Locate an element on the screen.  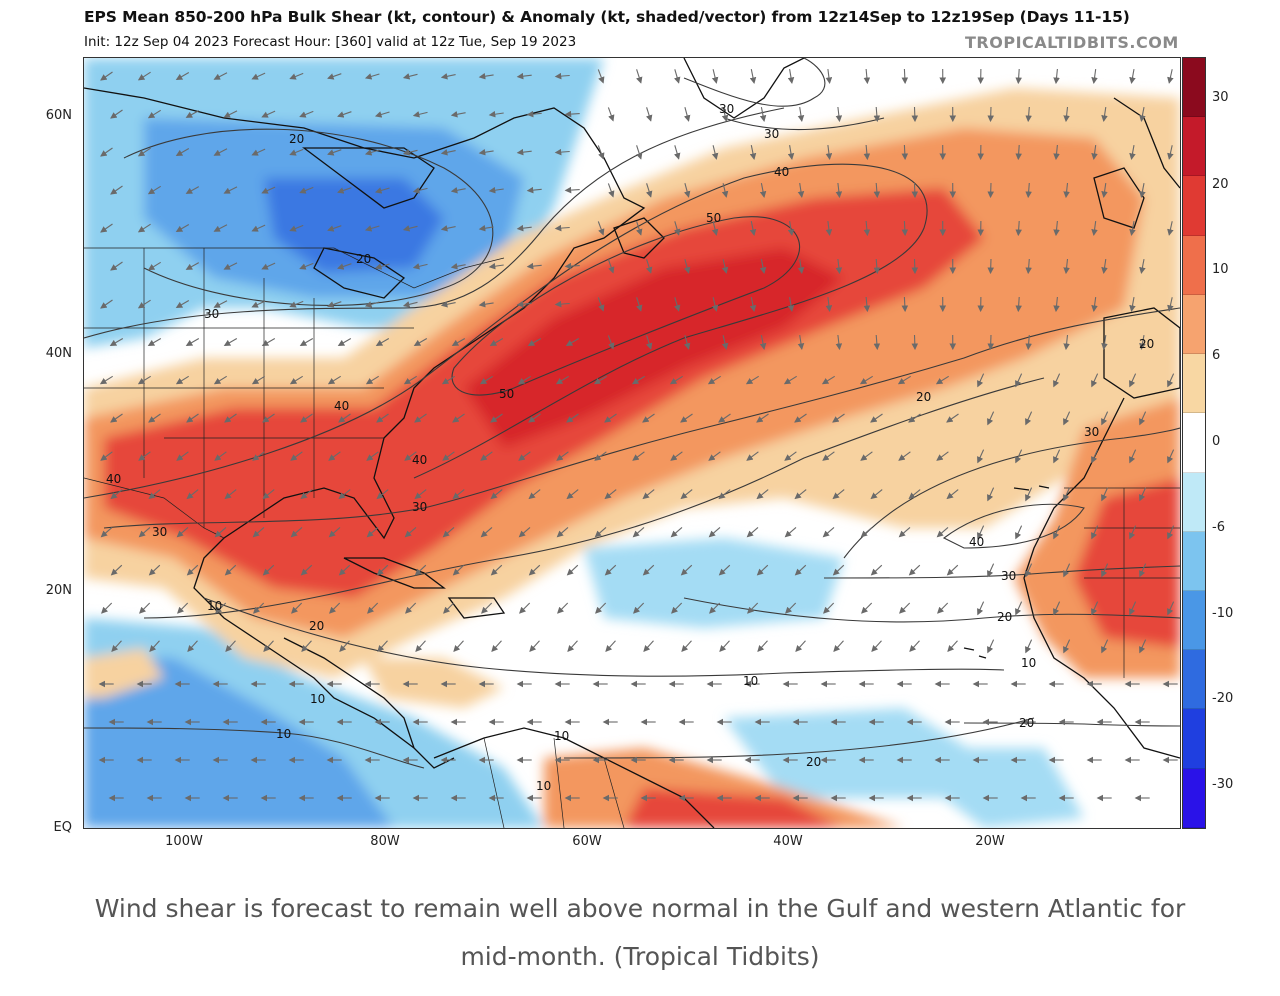
colorbar-label: 20 is located at coordinates (1220, 184).